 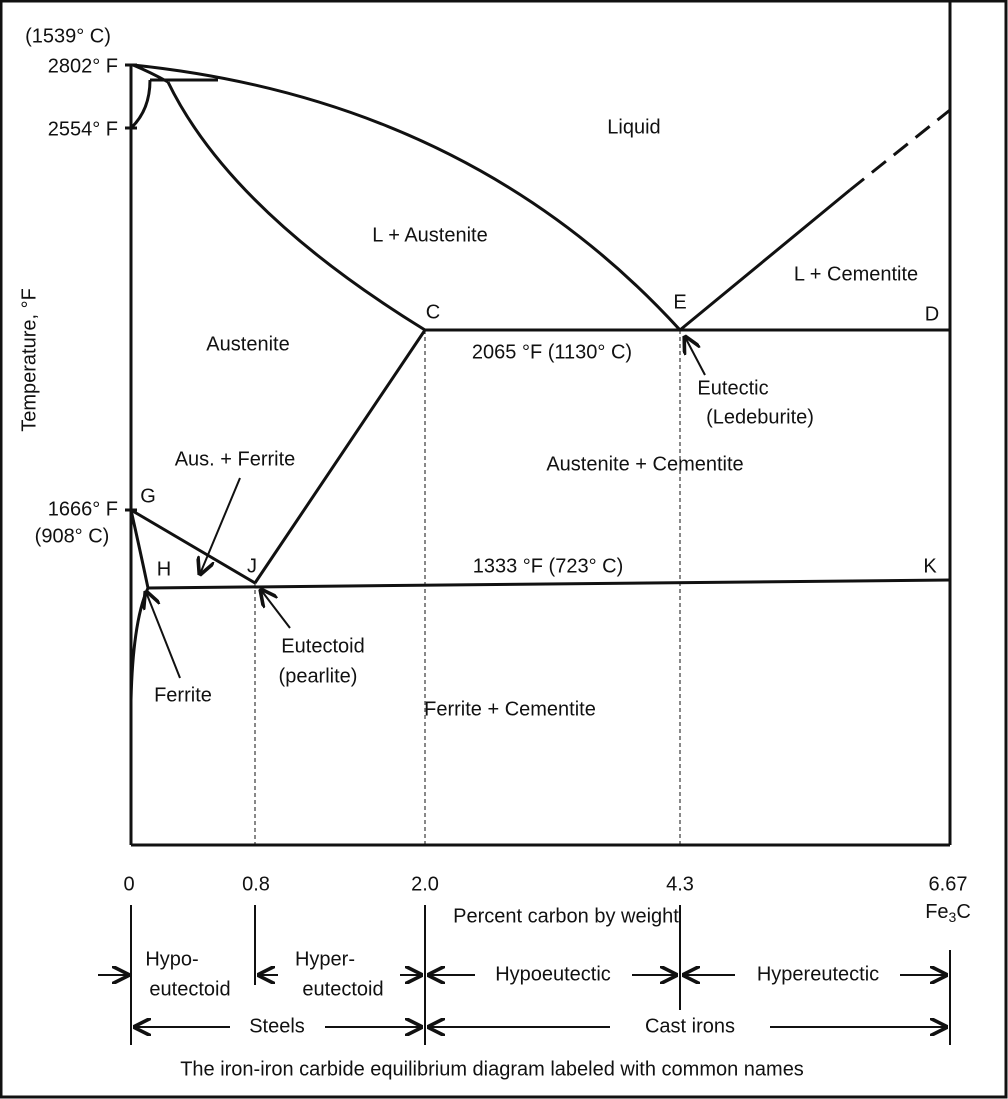 I want to click on x-tick-label: 0.8, so click(x=256, y=884).